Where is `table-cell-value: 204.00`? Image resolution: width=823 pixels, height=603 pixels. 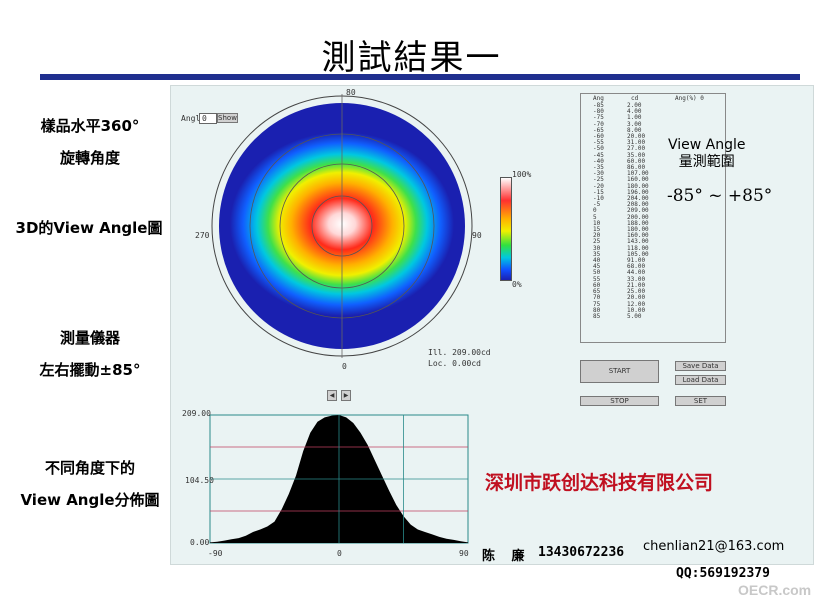
table-cell-value: 204.00 is located at coordinates (638, 199).